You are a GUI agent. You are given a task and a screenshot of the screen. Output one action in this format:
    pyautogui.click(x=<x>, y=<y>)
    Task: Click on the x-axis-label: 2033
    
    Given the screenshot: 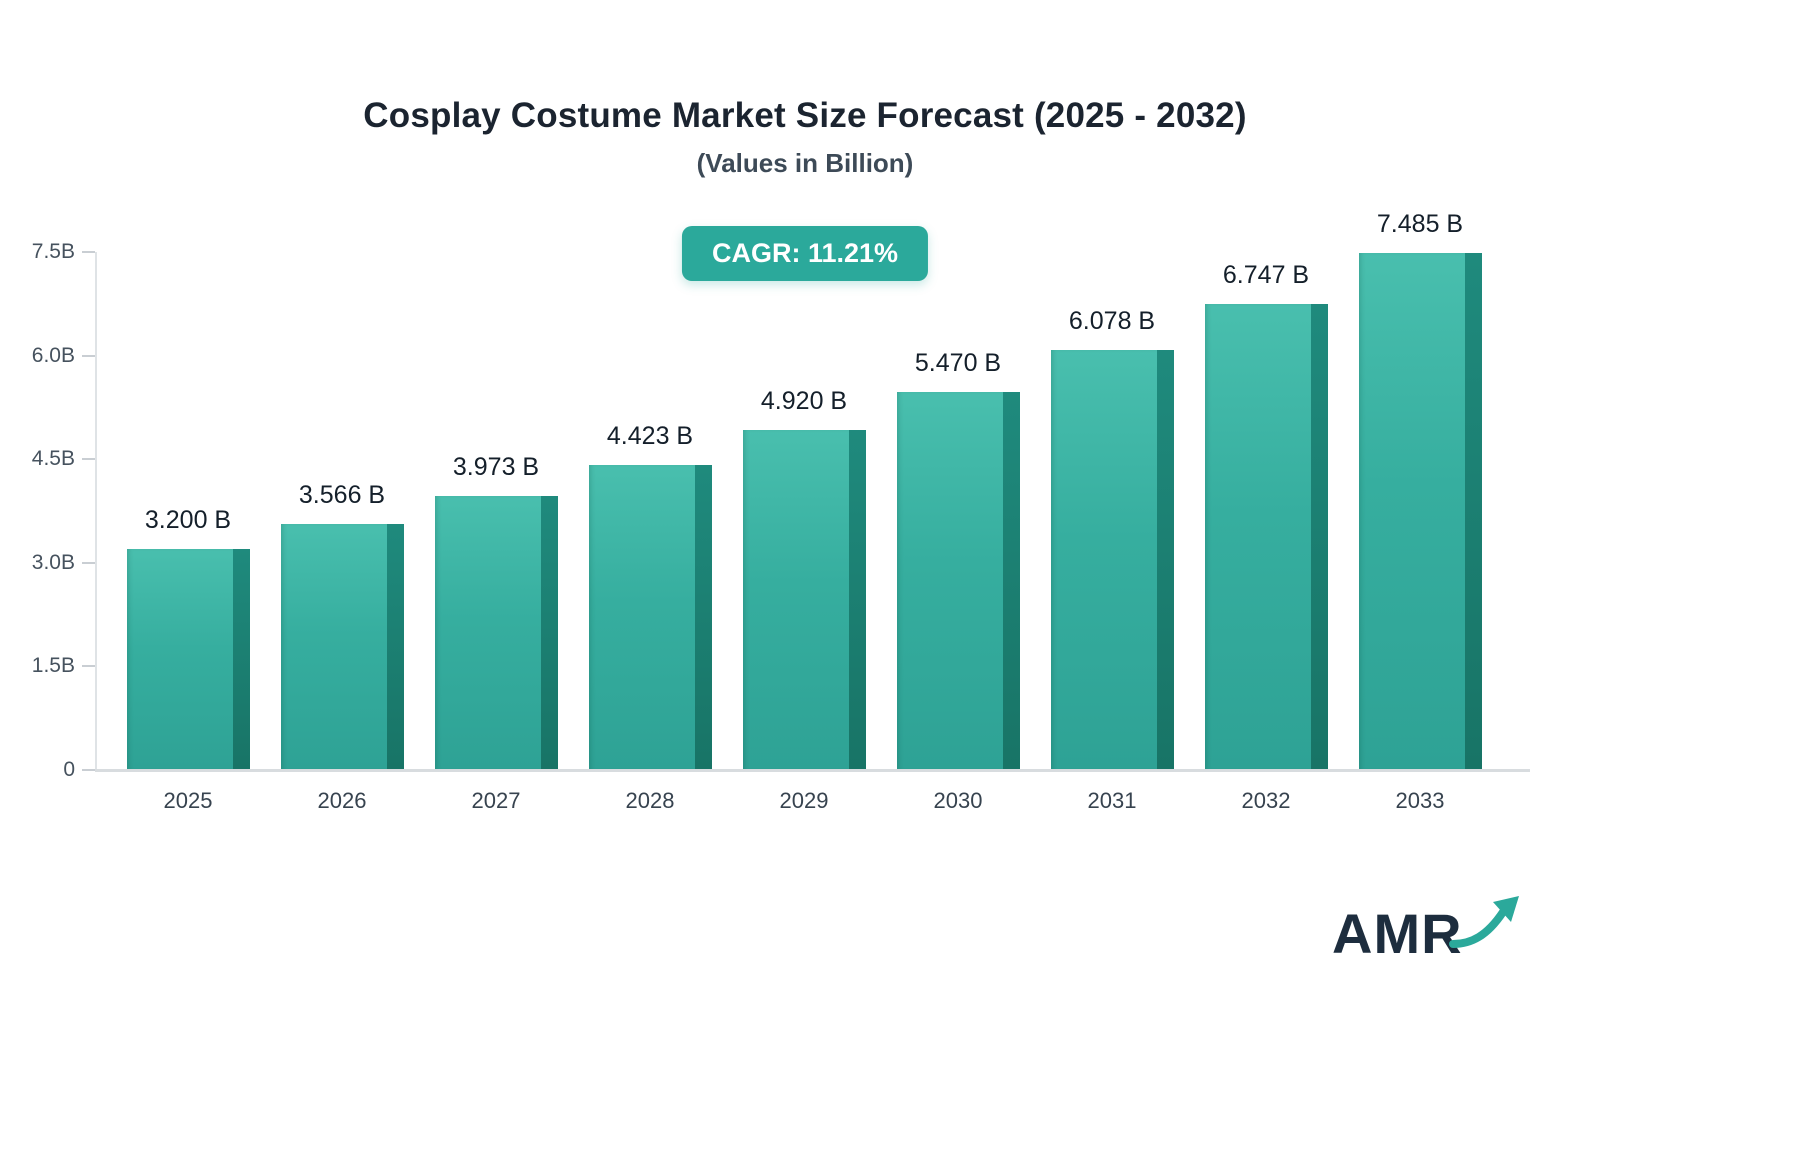 What is the action you would take?
    pyautogui.click(x=1420, y=800)
    